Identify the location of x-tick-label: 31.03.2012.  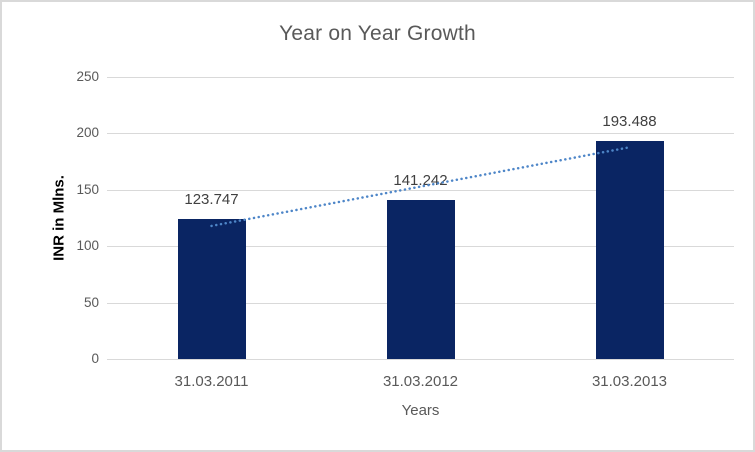
(420, 381).